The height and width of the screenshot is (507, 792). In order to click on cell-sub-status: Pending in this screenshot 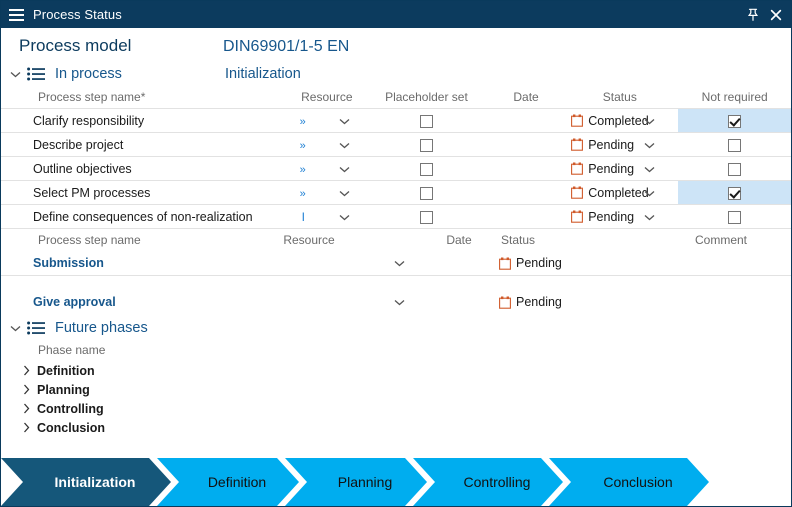, I will do `click(565, 263)`.